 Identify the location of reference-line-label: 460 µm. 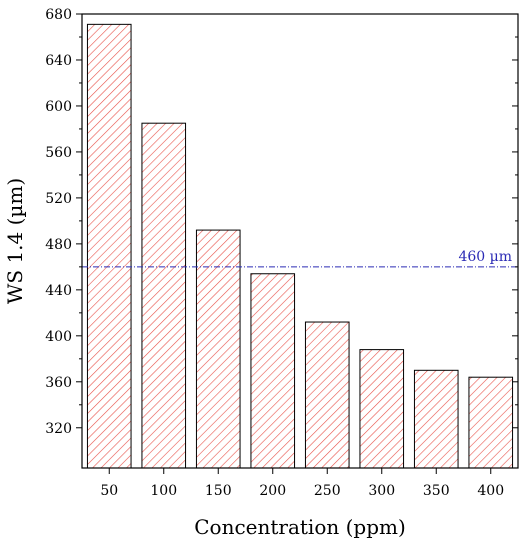
(485, 257).